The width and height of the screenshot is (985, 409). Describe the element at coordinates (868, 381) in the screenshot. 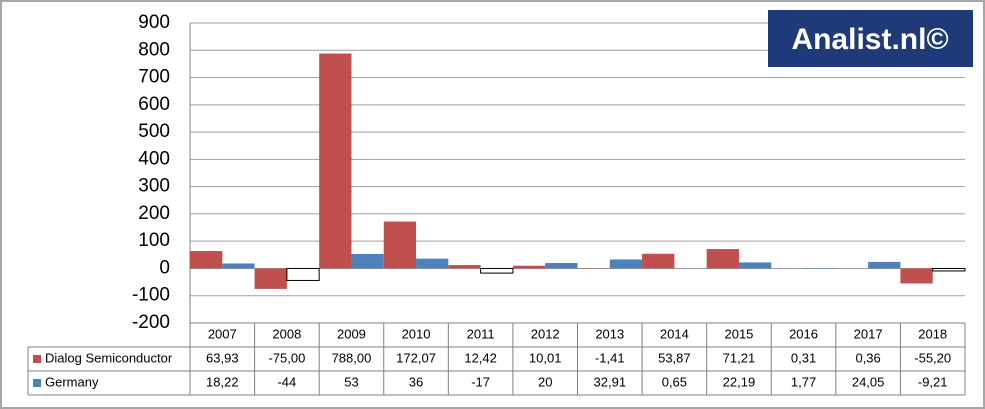

I see `value-label: 24,05` at that location.